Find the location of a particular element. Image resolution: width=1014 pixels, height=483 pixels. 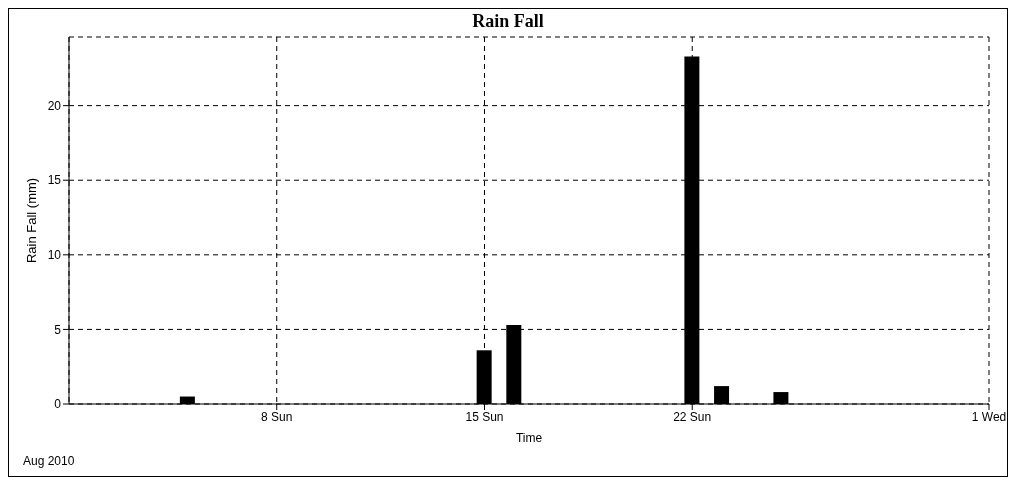

y-tick-label: 5 is located at coordinates (58, 329).